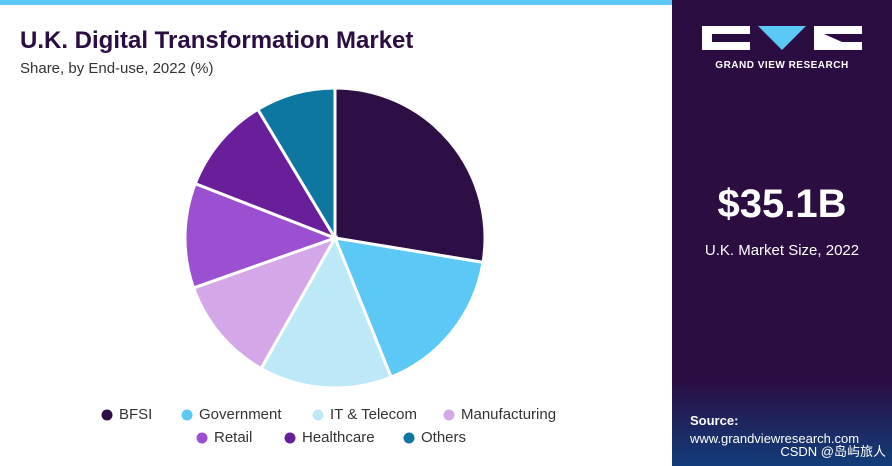  What do you see at coordinates (508, 414) in the screenshot?
I see `legend-label: Manufacturing` at bounding box center [508, 414].